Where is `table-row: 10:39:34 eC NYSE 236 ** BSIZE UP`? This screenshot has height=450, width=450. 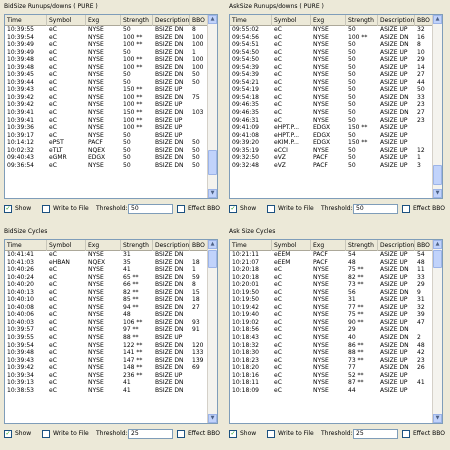 table-row: 10:39:34 eC NYSE 236 ** BSIZE UP is located at coordinates (106, 376).